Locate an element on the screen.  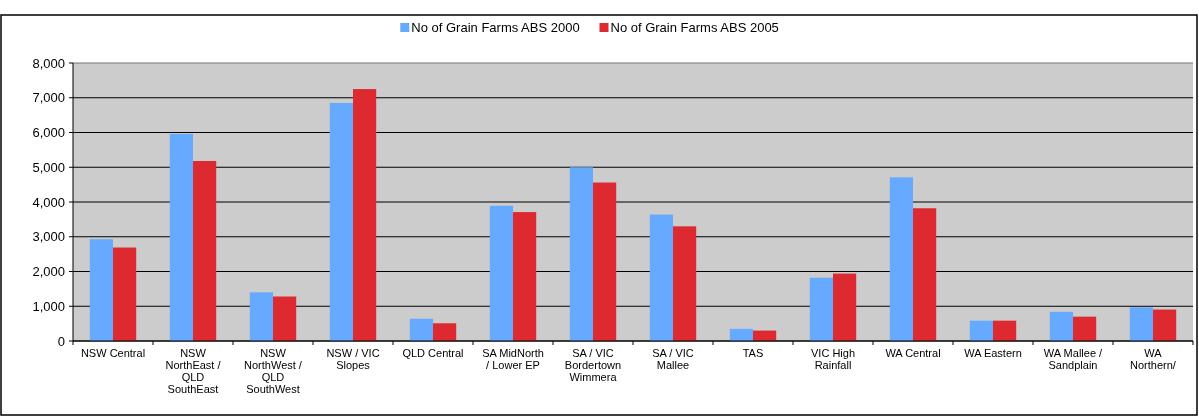
x-tick-label: SA MidNorth / Lower EP is located at coordinates (513, 359).